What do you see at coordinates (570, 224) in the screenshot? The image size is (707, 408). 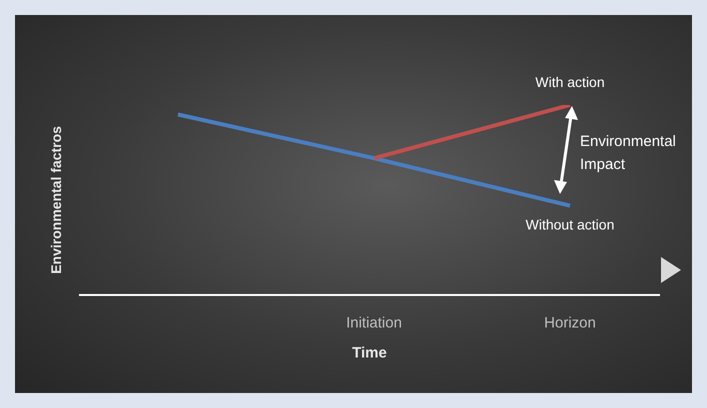 I see `series-label: Without action` at bounding box center [570, 224].